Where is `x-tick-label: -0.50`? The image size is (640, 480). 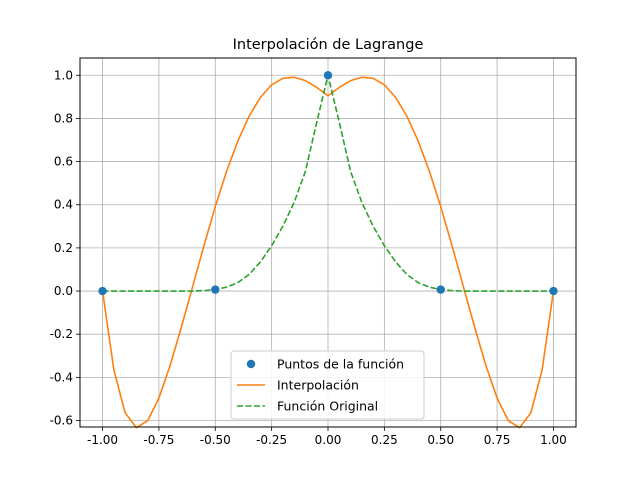
x-tick-label: -0.50 is located at coordinates (215, 440).